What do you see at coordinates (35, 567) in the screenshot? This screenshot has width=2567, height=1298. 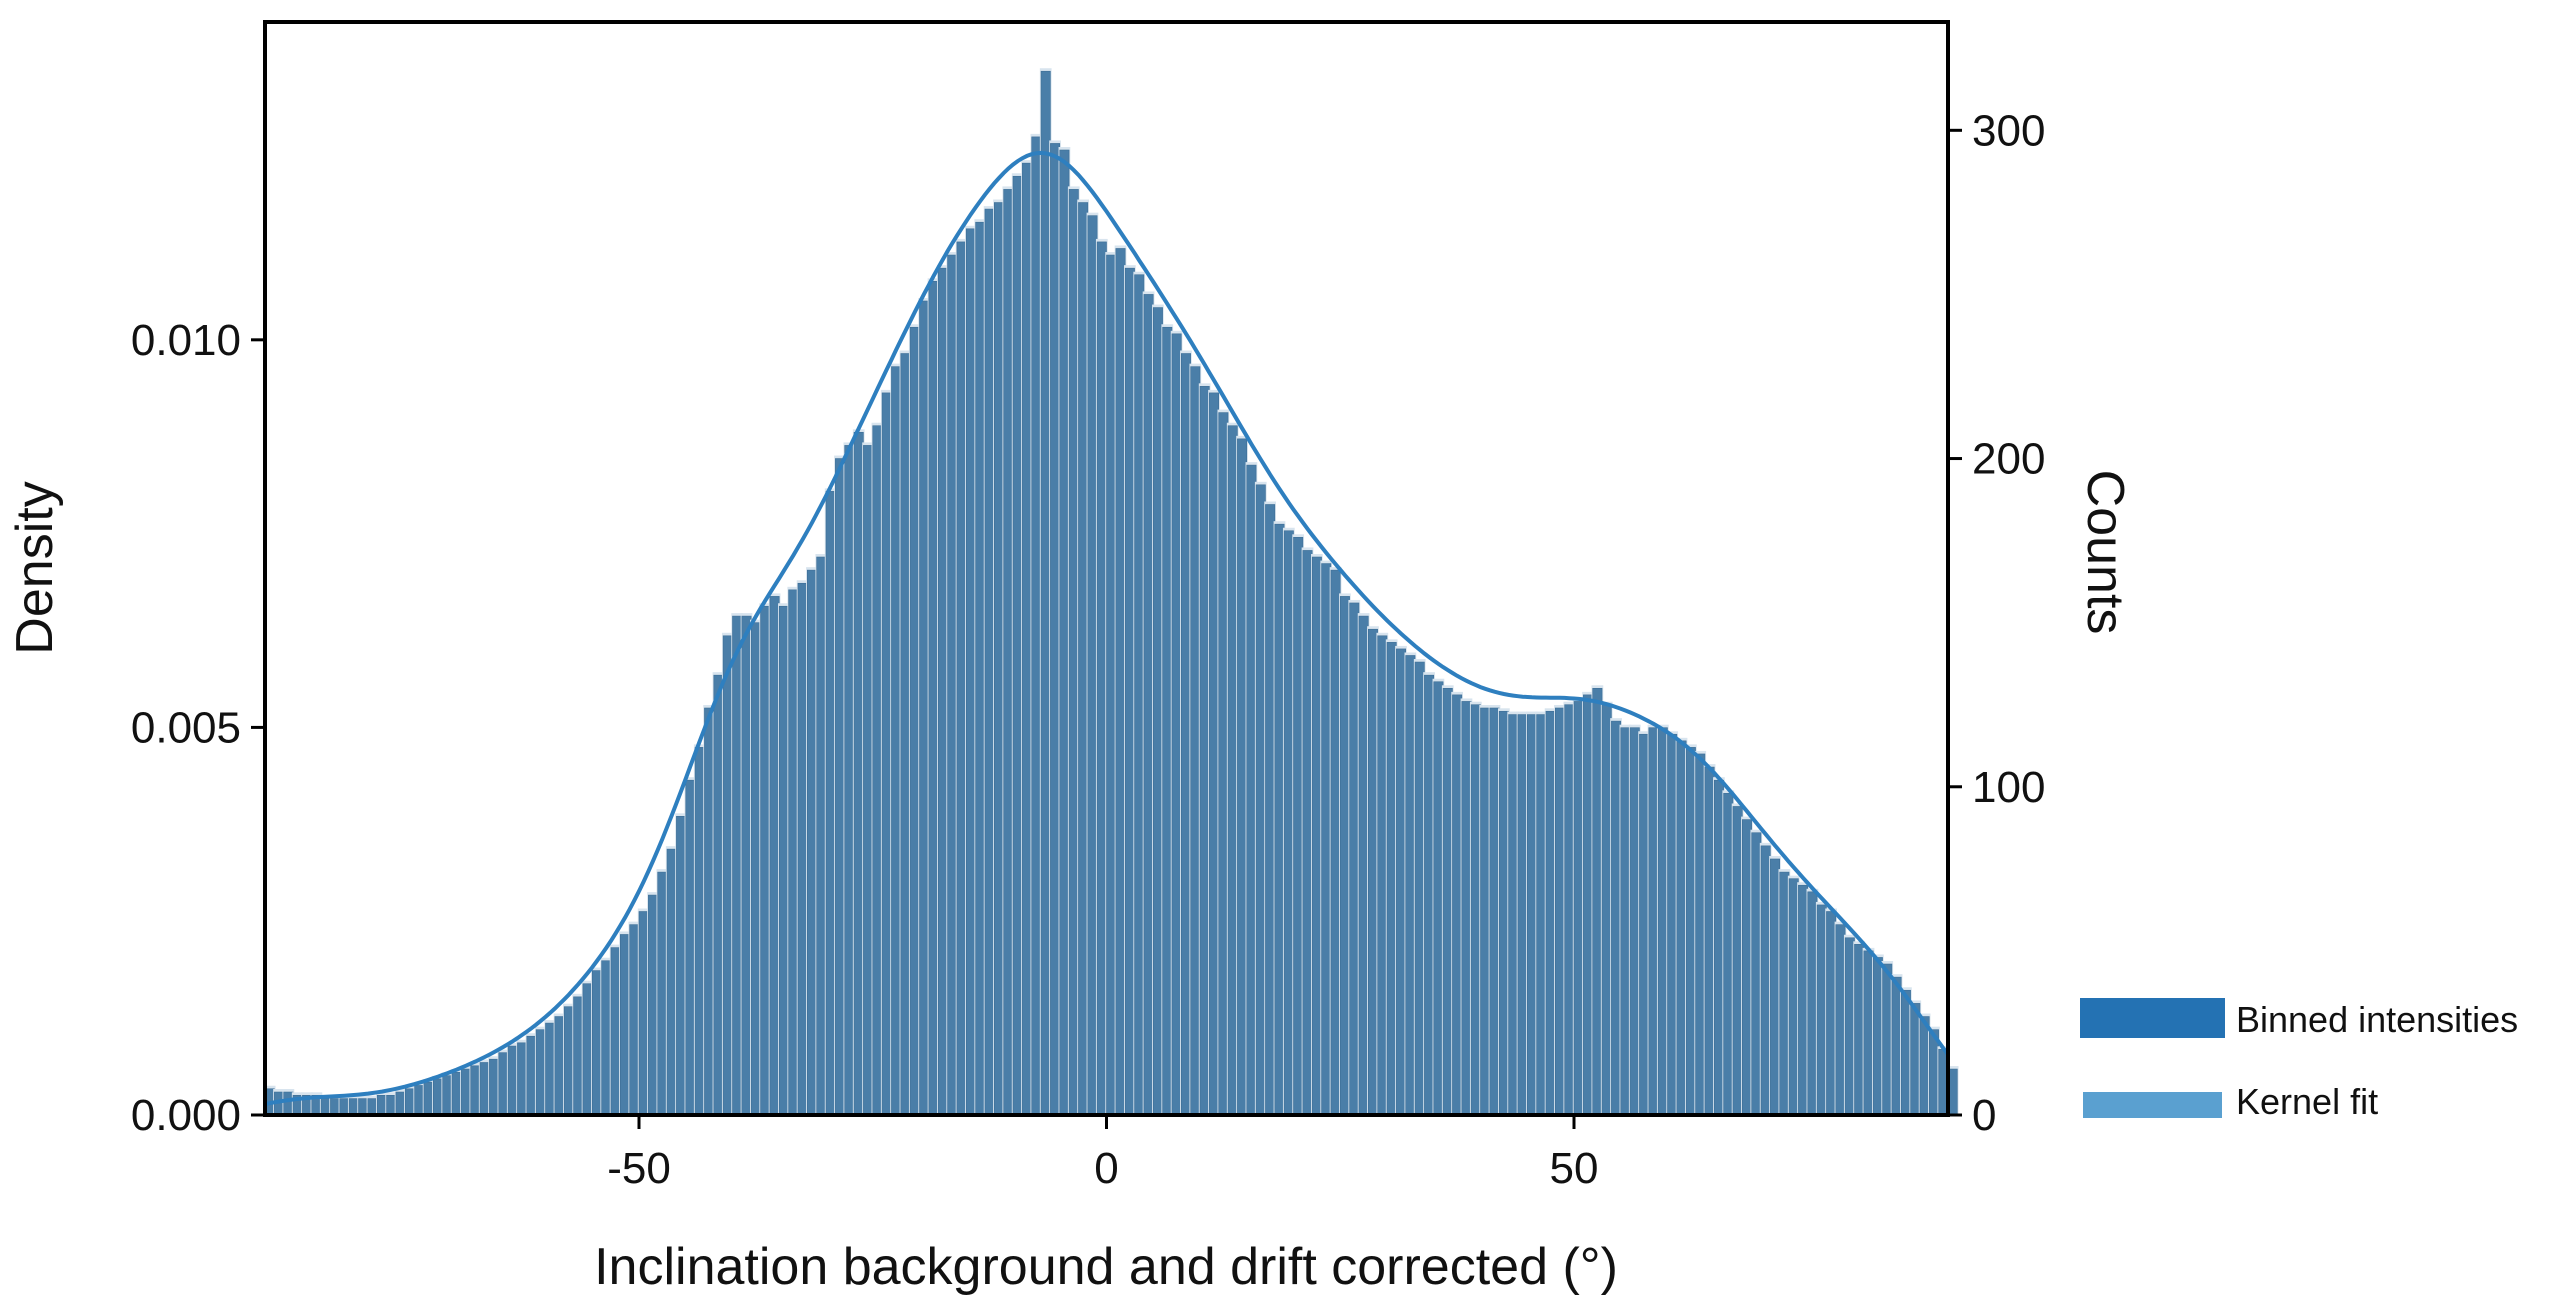 I see `y-axis-title-left: Density` at bounding box center [35, 567].